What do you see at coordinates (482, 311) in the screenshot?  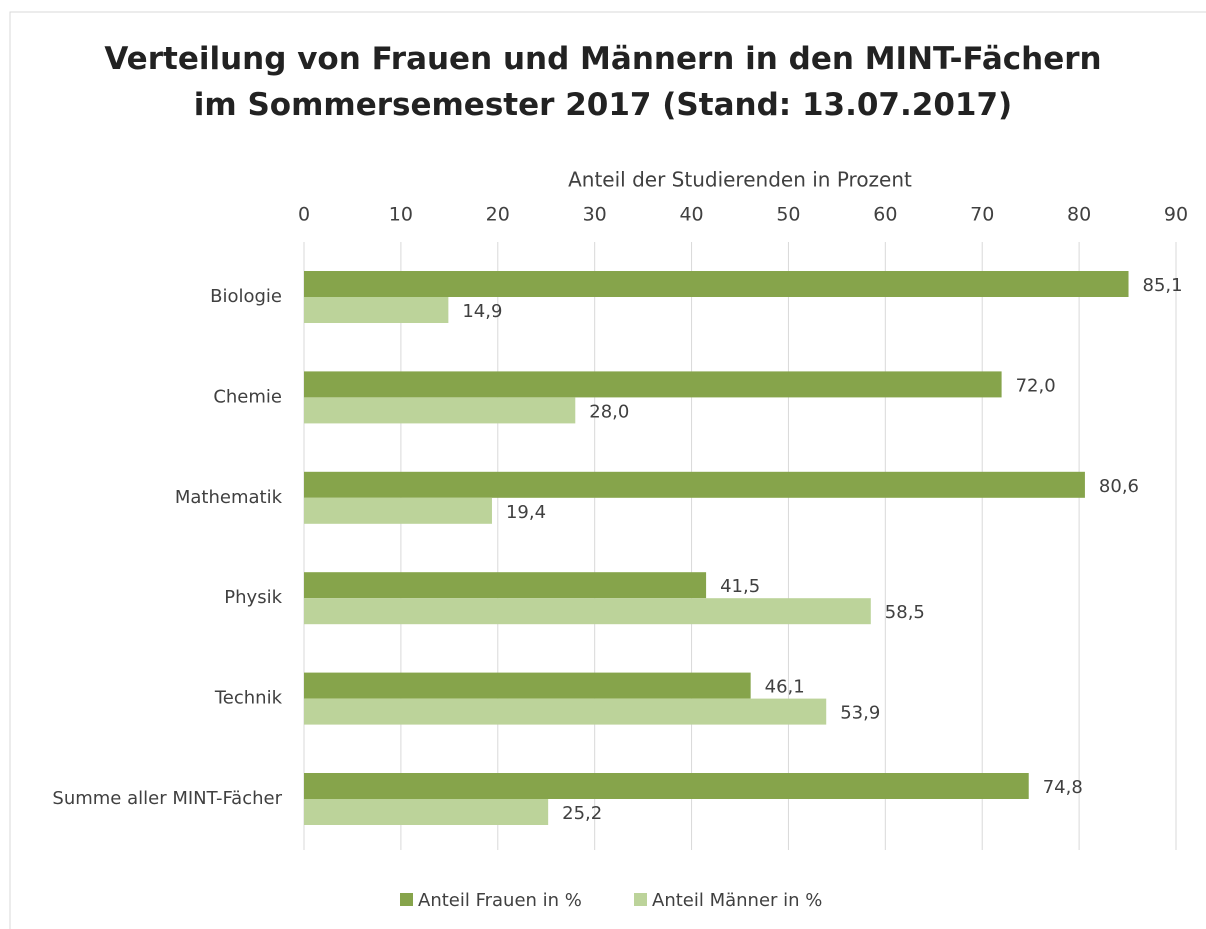 I see `value-label: 14,9` at bounding box center [482, 311].